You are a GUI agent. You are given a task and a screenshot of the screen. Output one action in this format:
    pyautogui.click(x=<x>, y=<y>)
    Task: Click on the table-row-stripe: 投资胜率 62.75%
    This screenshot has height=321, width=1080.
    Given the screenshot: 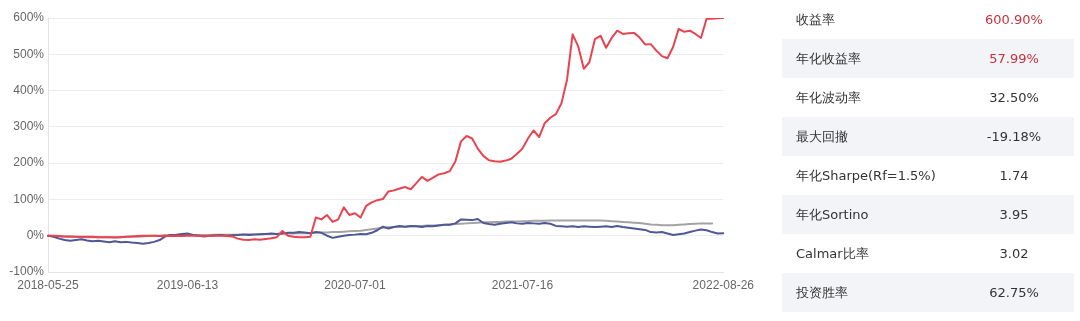 What is the action you would take?
    pyautogui.click(x=928, y=292)
    